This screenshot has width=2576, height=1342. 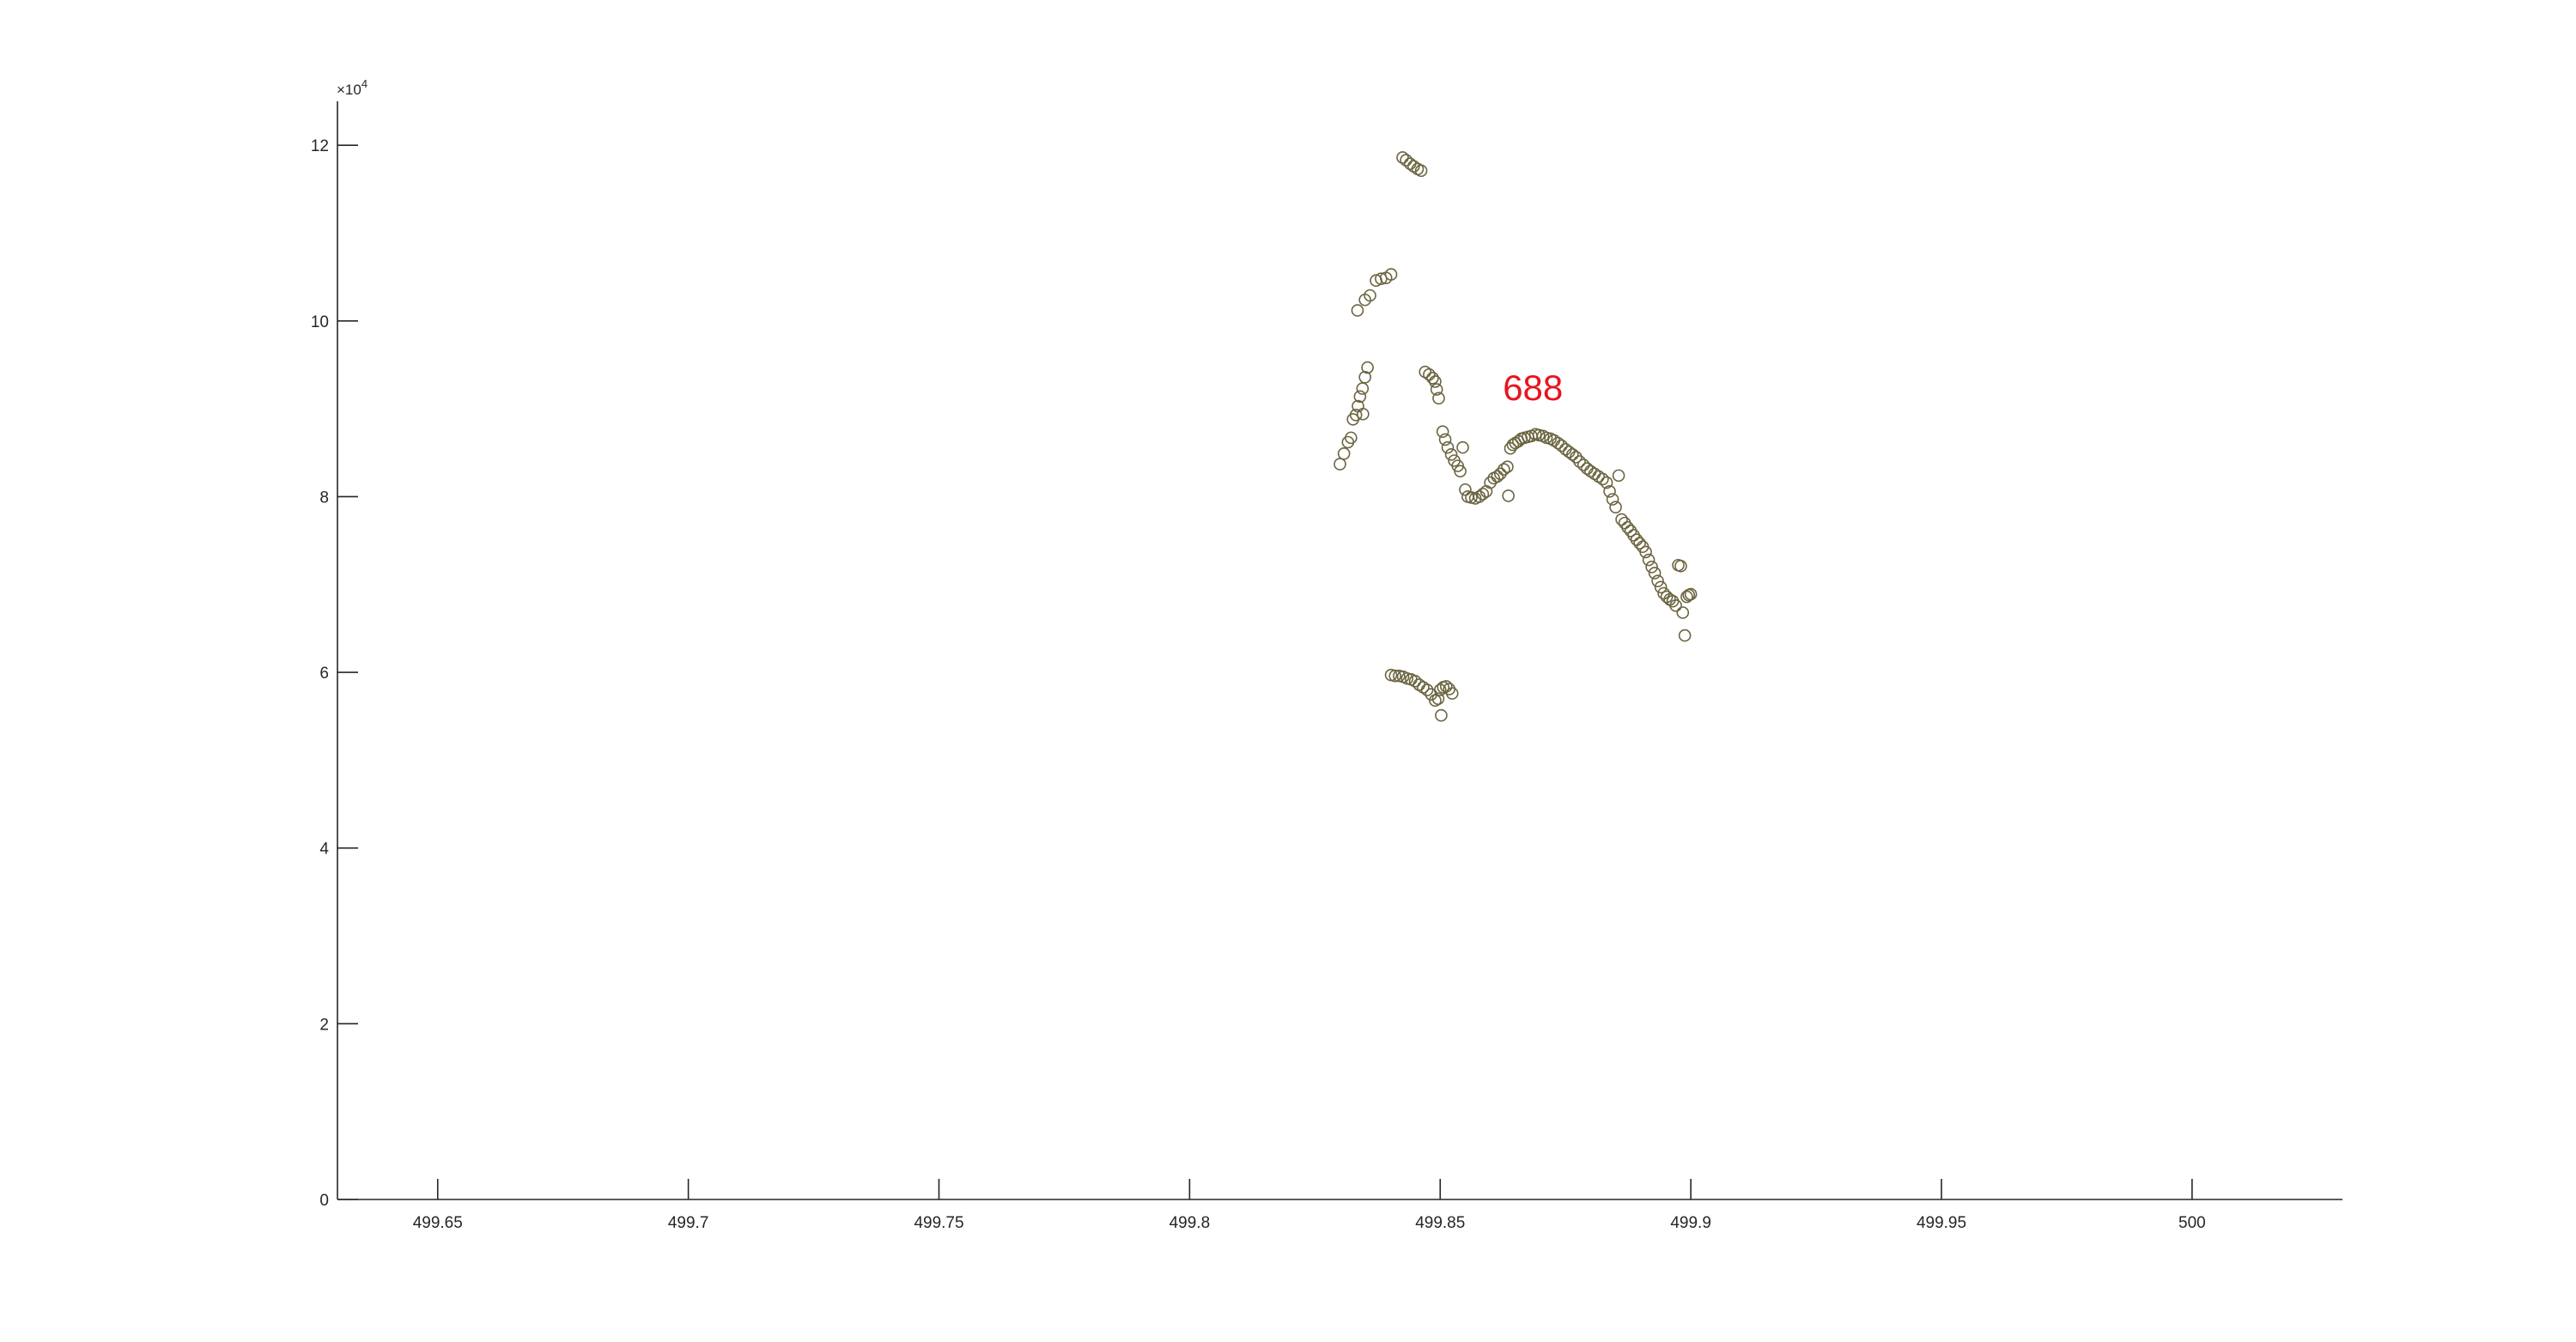 I want to click on y-tick-label: 12, so click(x=320, y=146).